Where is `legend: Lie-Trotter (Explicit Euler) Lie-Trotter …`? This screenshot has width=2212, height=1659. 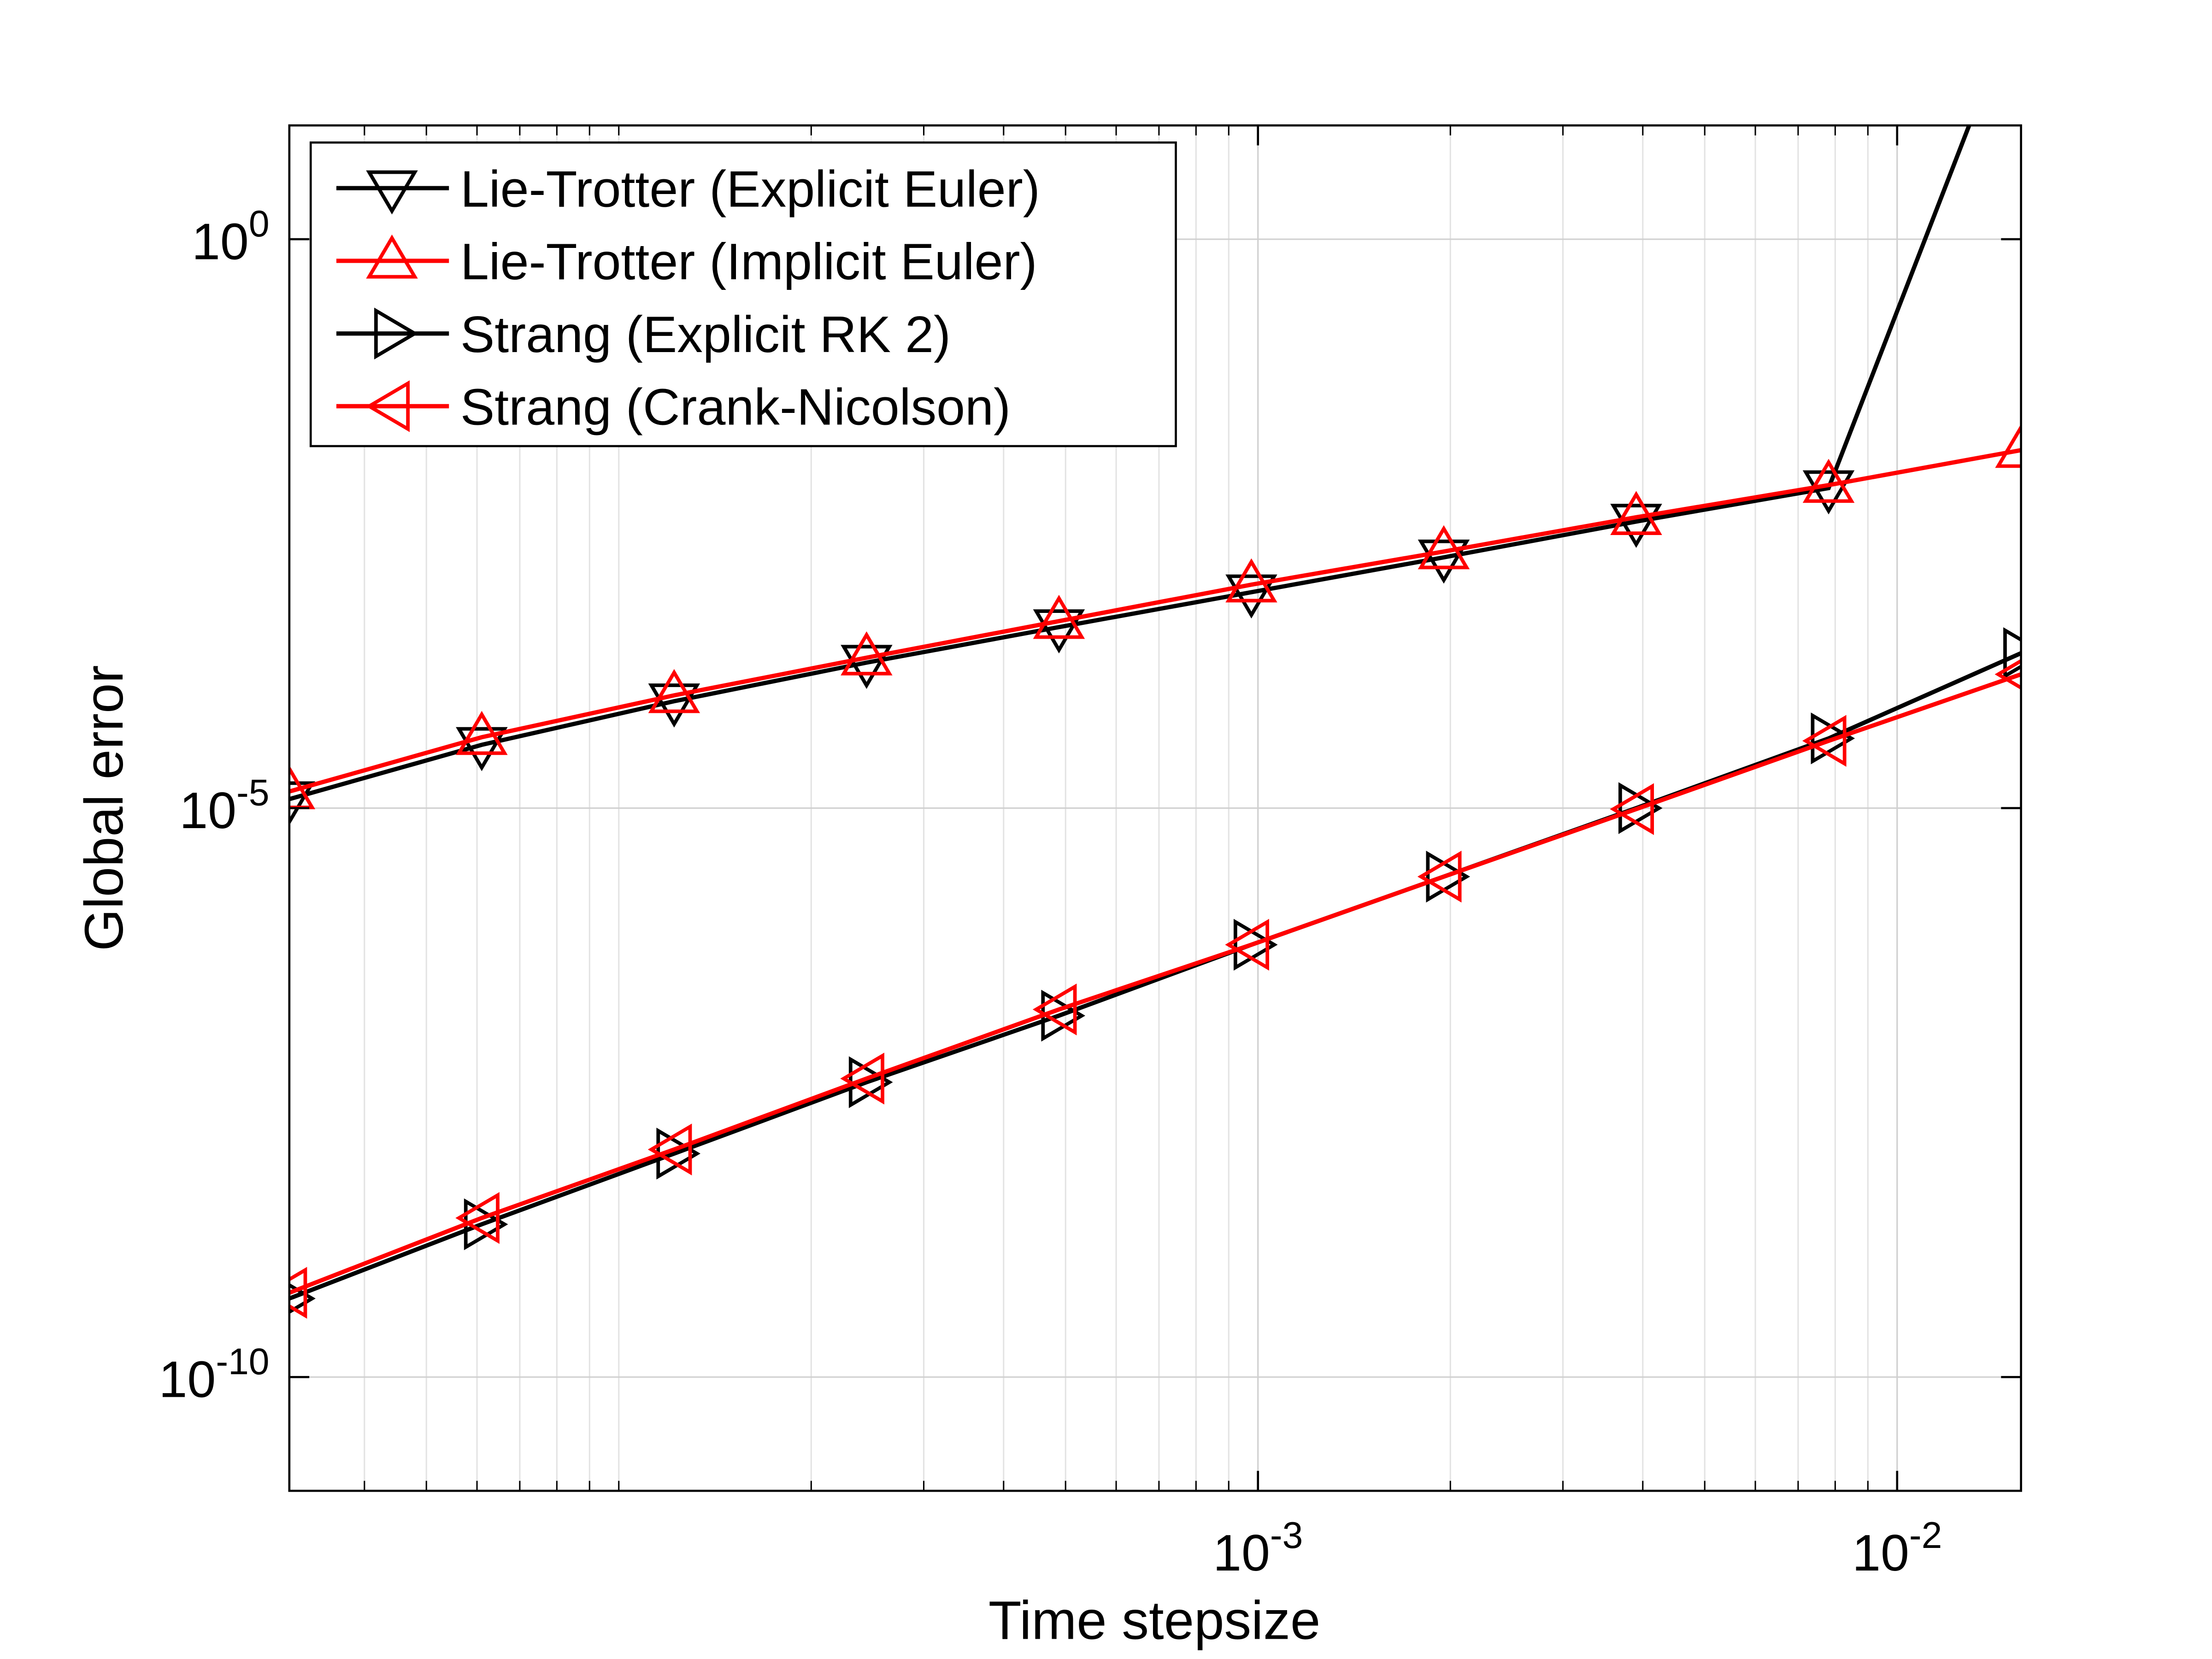 legend: Lie-Trotter (Explicit Euler) Lie-Trotter … is located at coordinates (743, 294).